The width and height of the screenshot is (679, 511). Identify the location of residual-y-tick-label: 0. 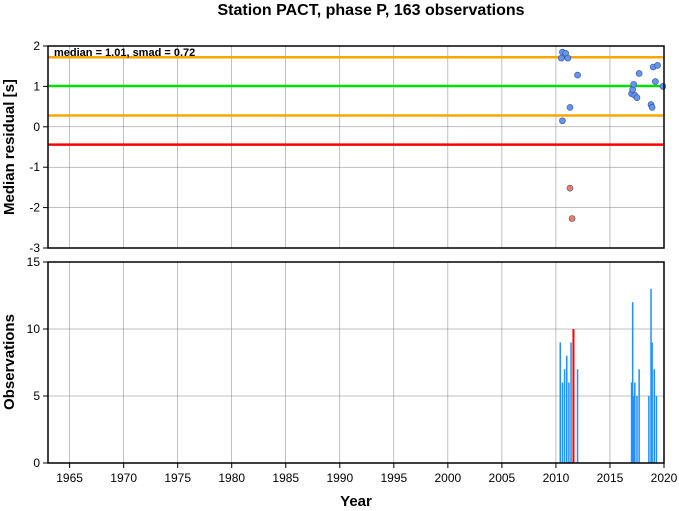
(36, 127).